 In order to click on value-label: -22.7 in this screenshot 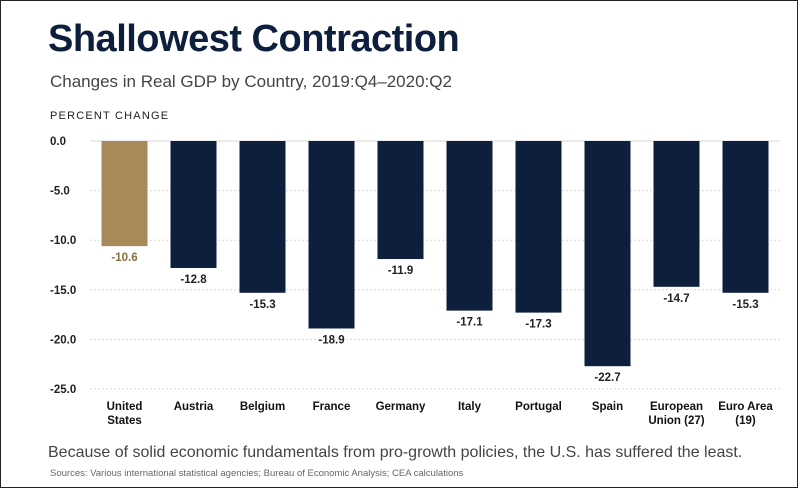, I will do `click(607, 378)`.